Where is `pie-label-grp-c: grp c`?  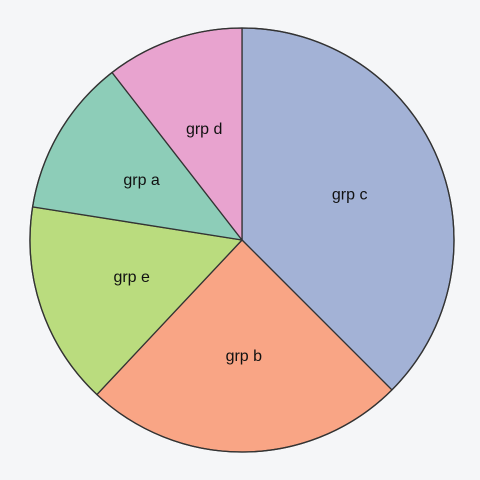 pie-label-grp-c: grp c is located at coordinates (350, 195).